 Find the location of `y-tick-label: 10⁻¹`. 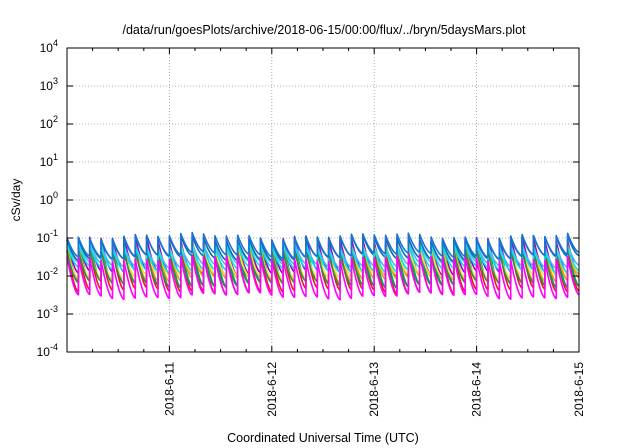

y-tick-label: 10⁻¹ is located at coordinates (47, 236).